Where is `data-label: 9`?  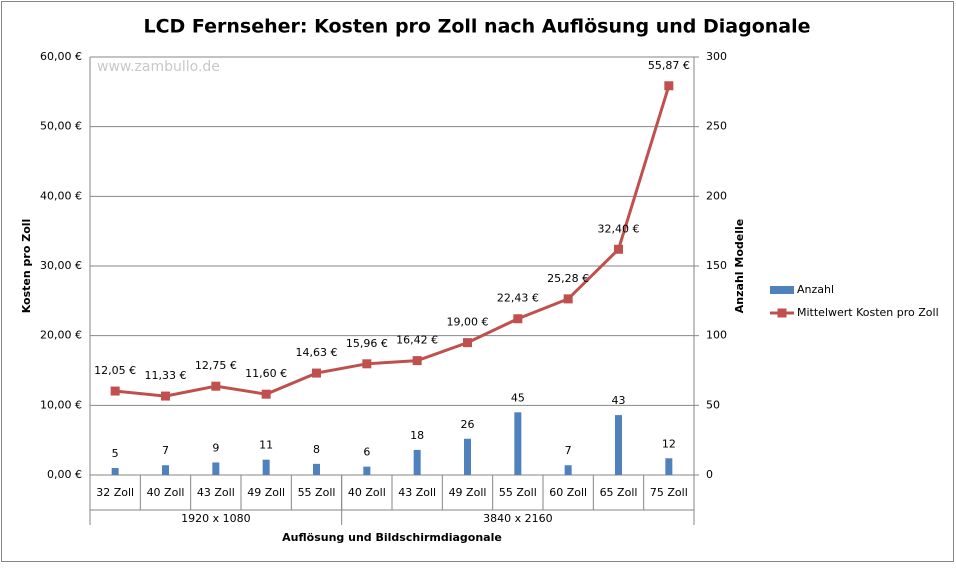
data-label: 9 is located at coordinates (215, 447).